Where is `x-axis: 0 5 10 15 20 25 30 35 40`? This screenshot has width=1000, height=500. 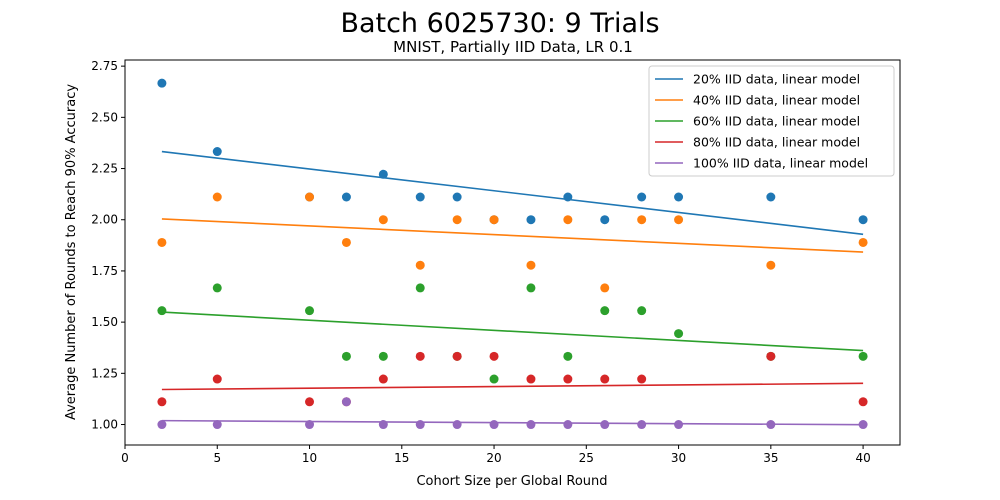 x-axis: 0 5 10 15 20 25 30 35 40 is located at coordinates (496, 455).